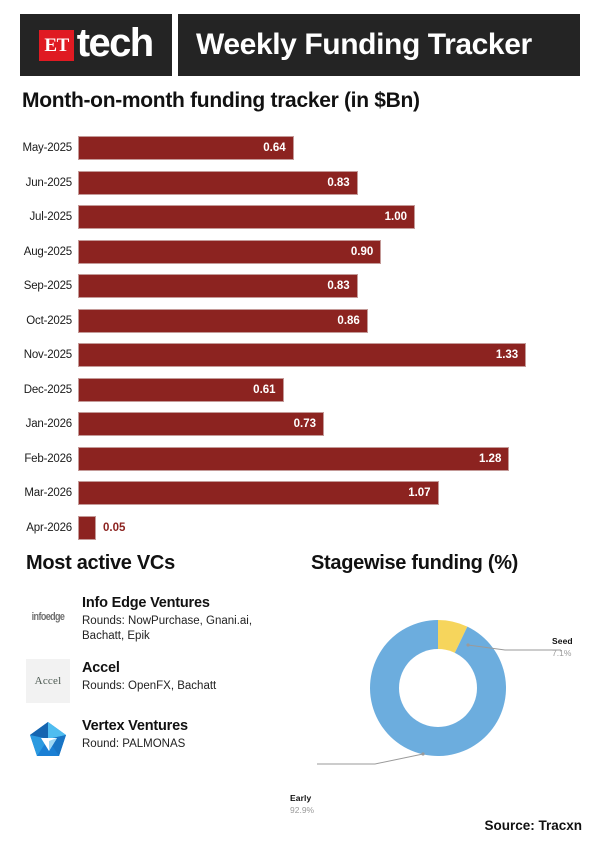 This screenshot has width=600, height=847. I want to click on bar-category-label: Aug-2025, so click(47, 251).